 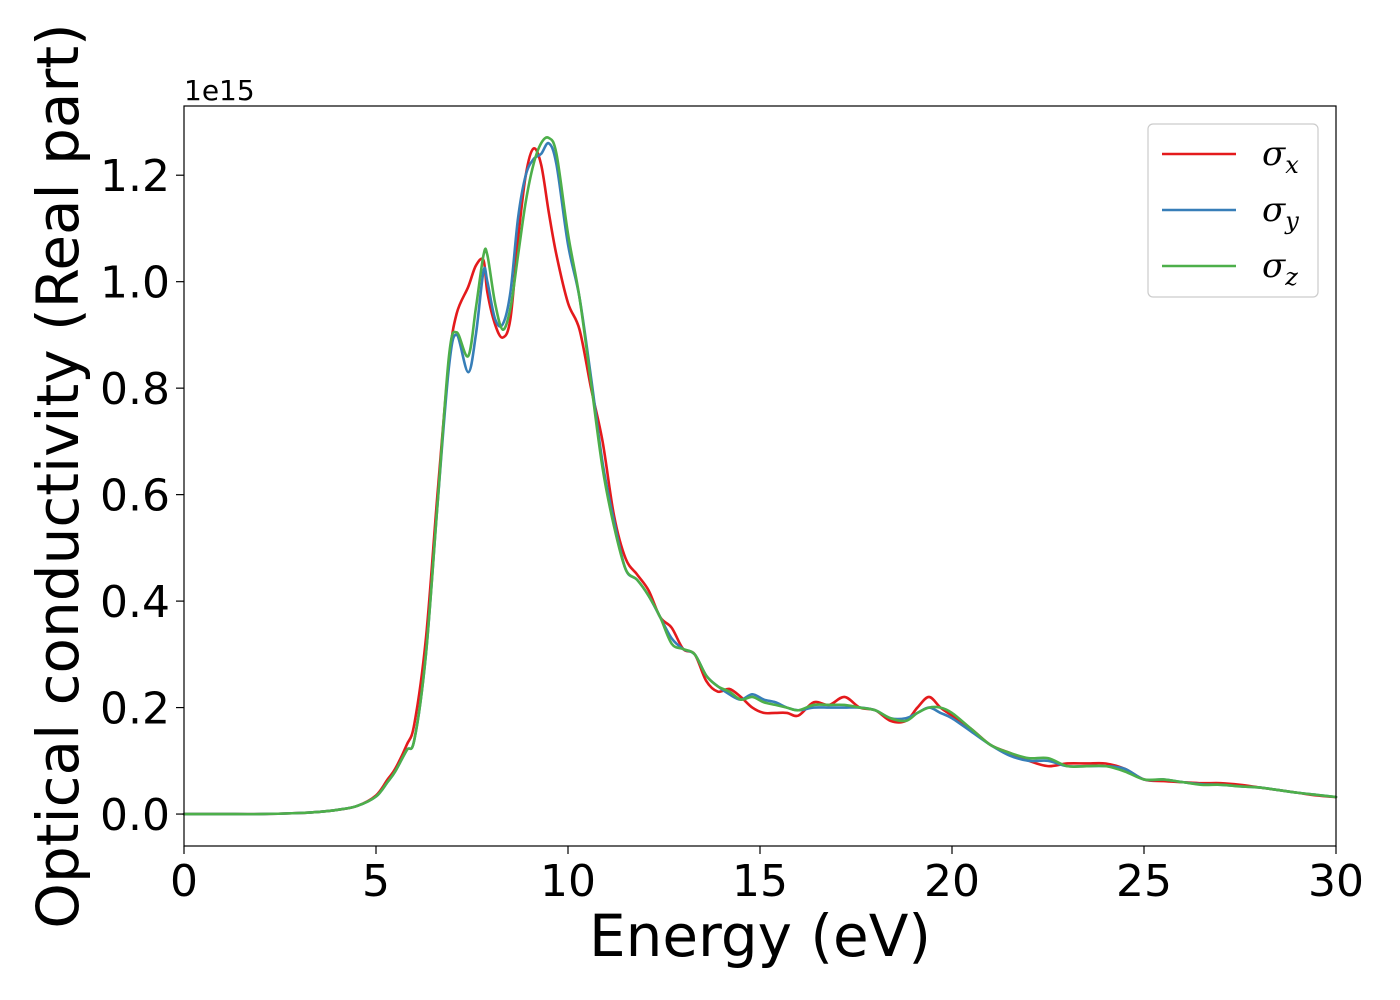 I want to click on x-tick-label: 5, so click(x=376, y=881).